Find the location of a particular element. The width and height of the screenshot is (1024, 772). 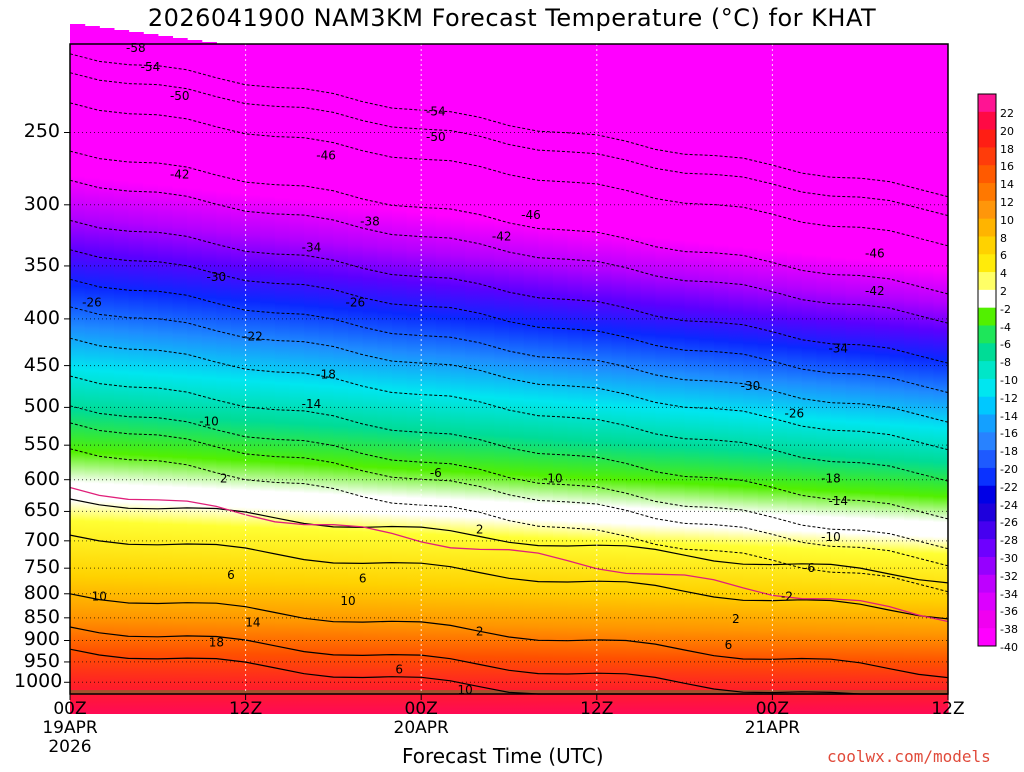

contour-label: 10 is located at coordinates (347, 601).